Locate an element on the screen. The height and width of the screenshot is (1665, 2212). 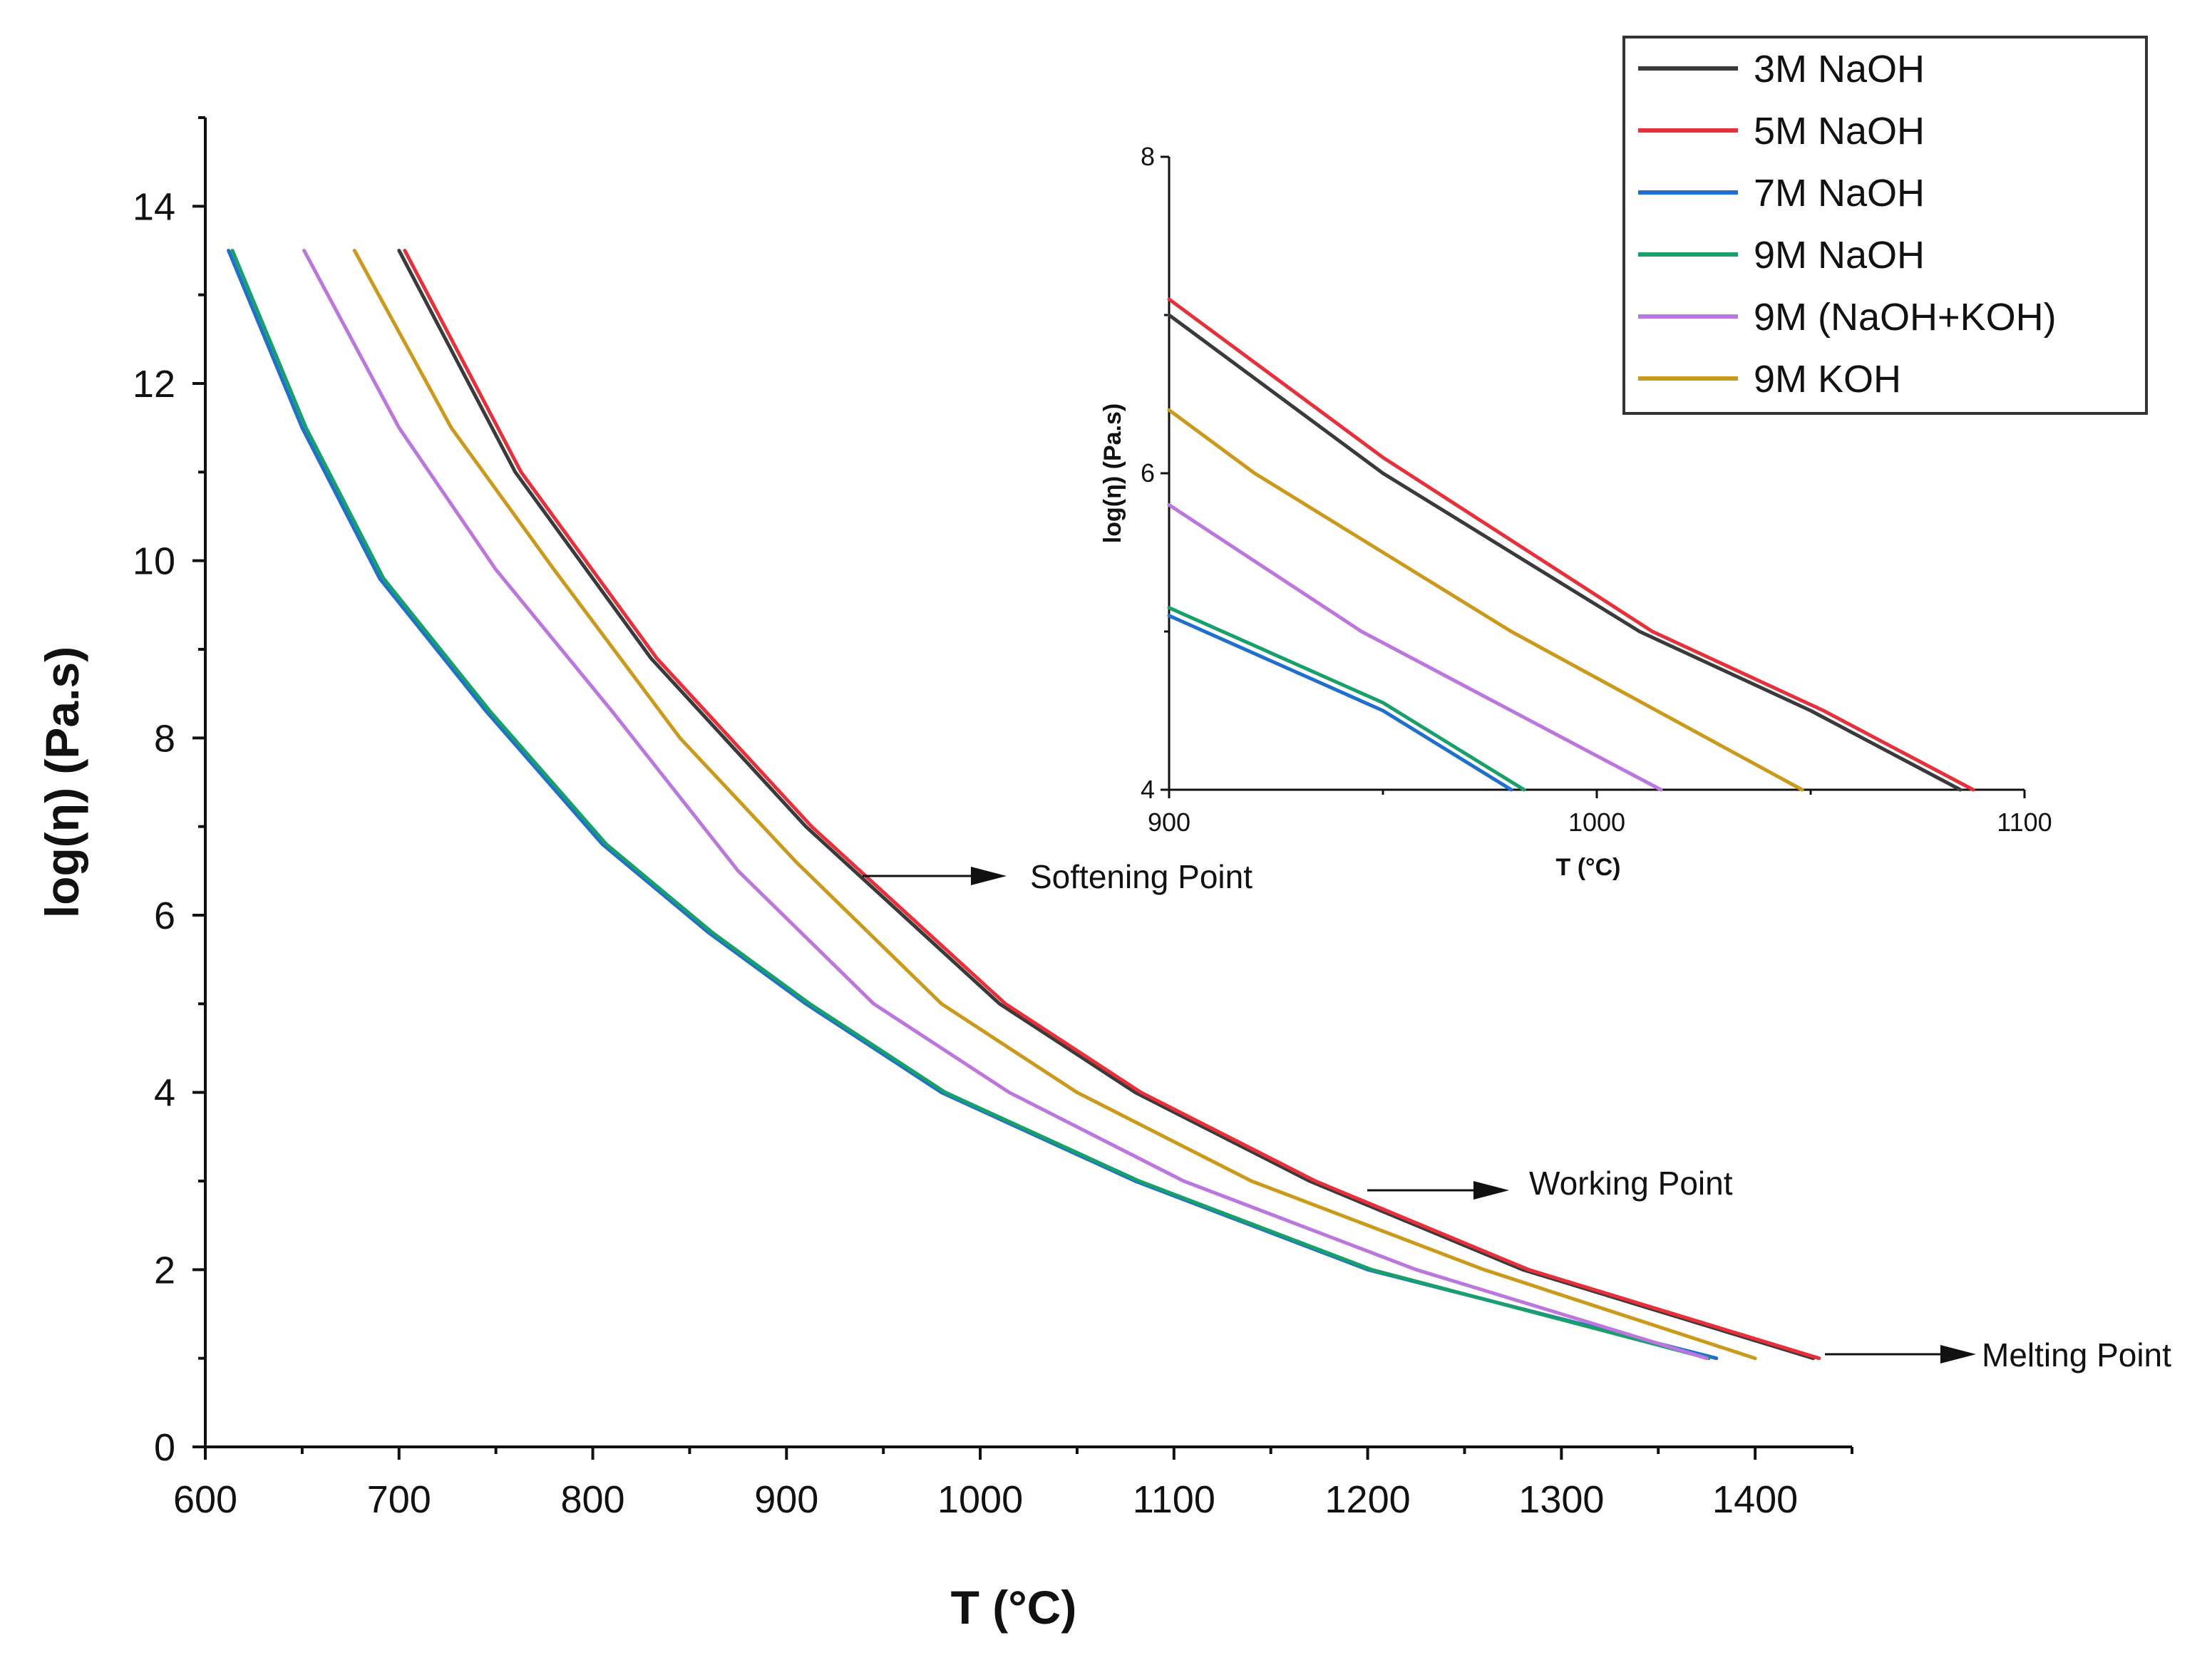
inset-series-line-7m-naoh is located at coordinates (1340, 703).